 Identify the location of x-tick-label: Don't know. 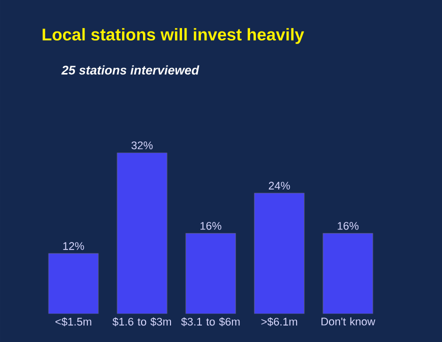
(349, 321).